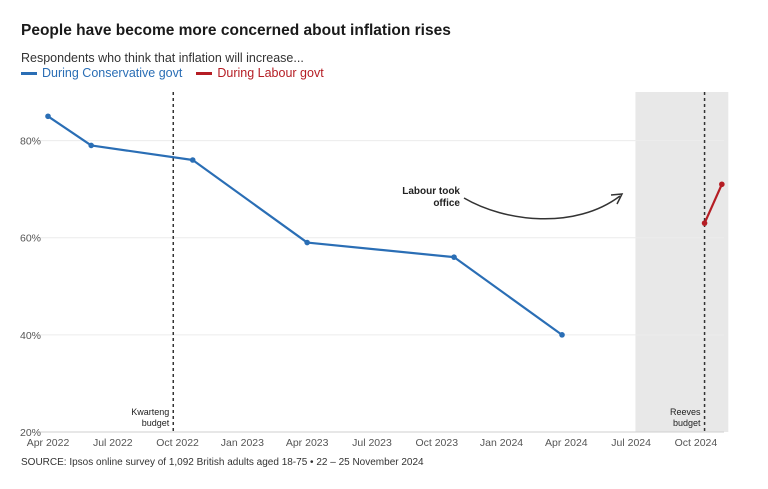 The width and height of the screenshot is (768, 489). I want to click on x-tick-label: Jan 2024, so click(501, 443).